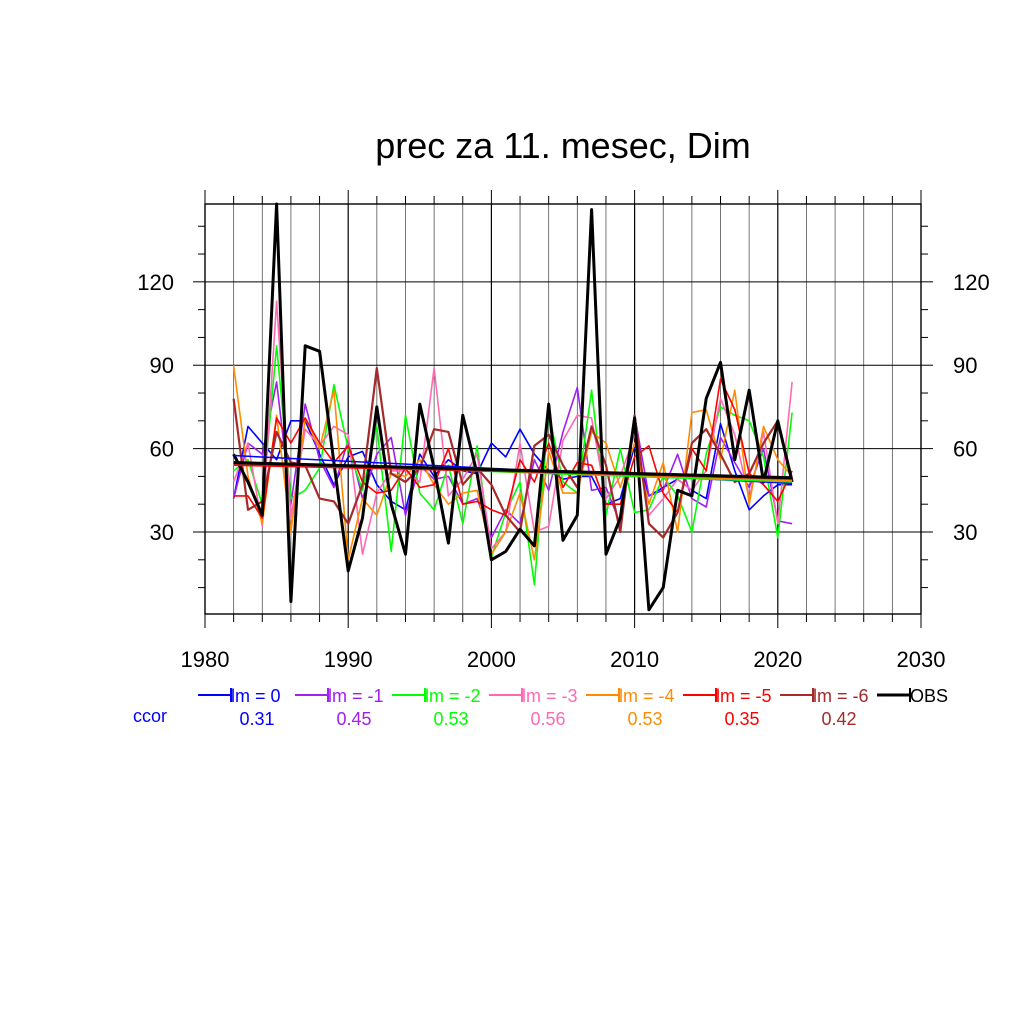  What do you see at coordinates (550, 696) in the screenshot?
I see `legend-label-3: lm = -3` at bounding box center [550, 696].